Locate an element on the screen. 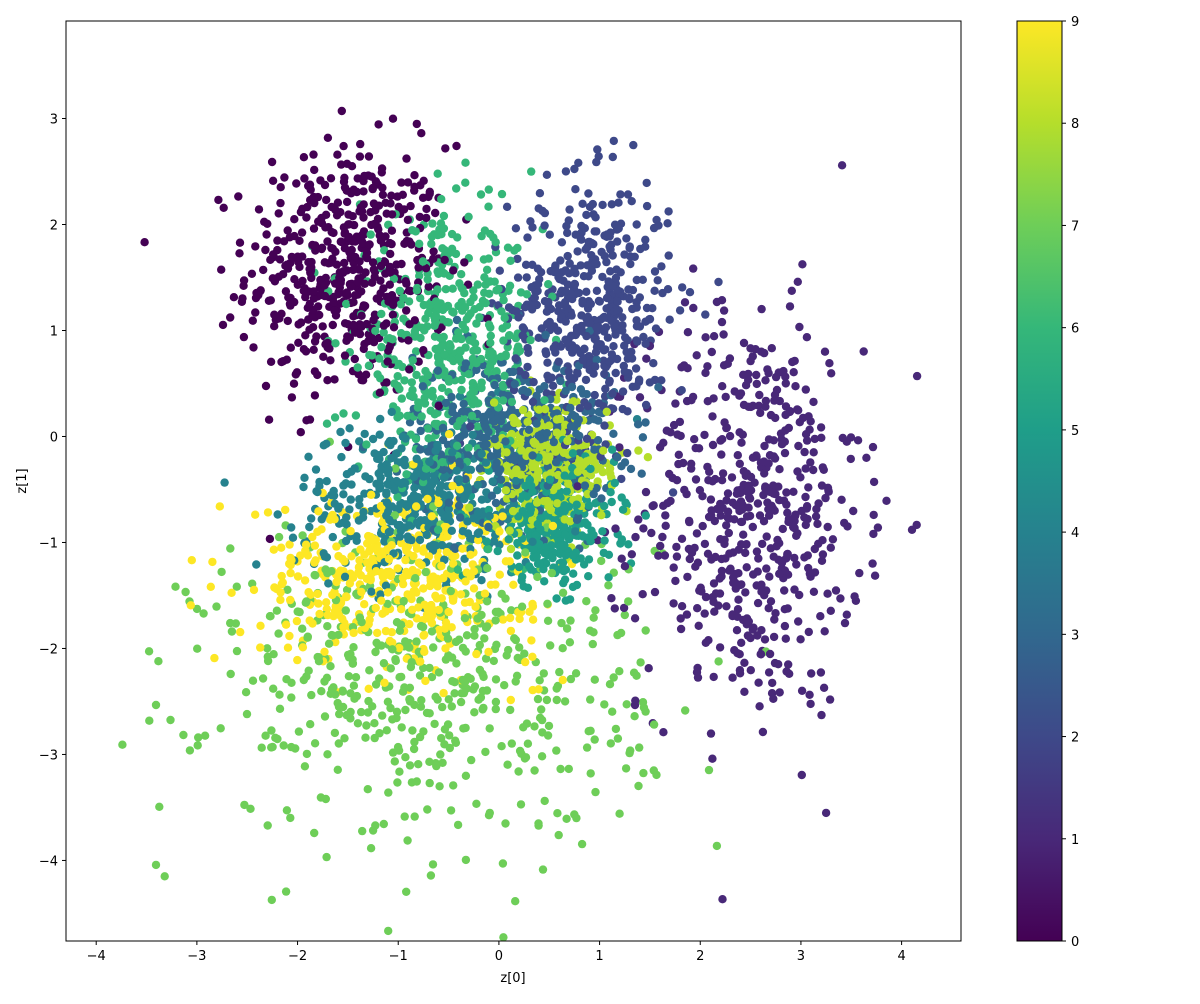  colorbar is located at coordinates (1039, 481).